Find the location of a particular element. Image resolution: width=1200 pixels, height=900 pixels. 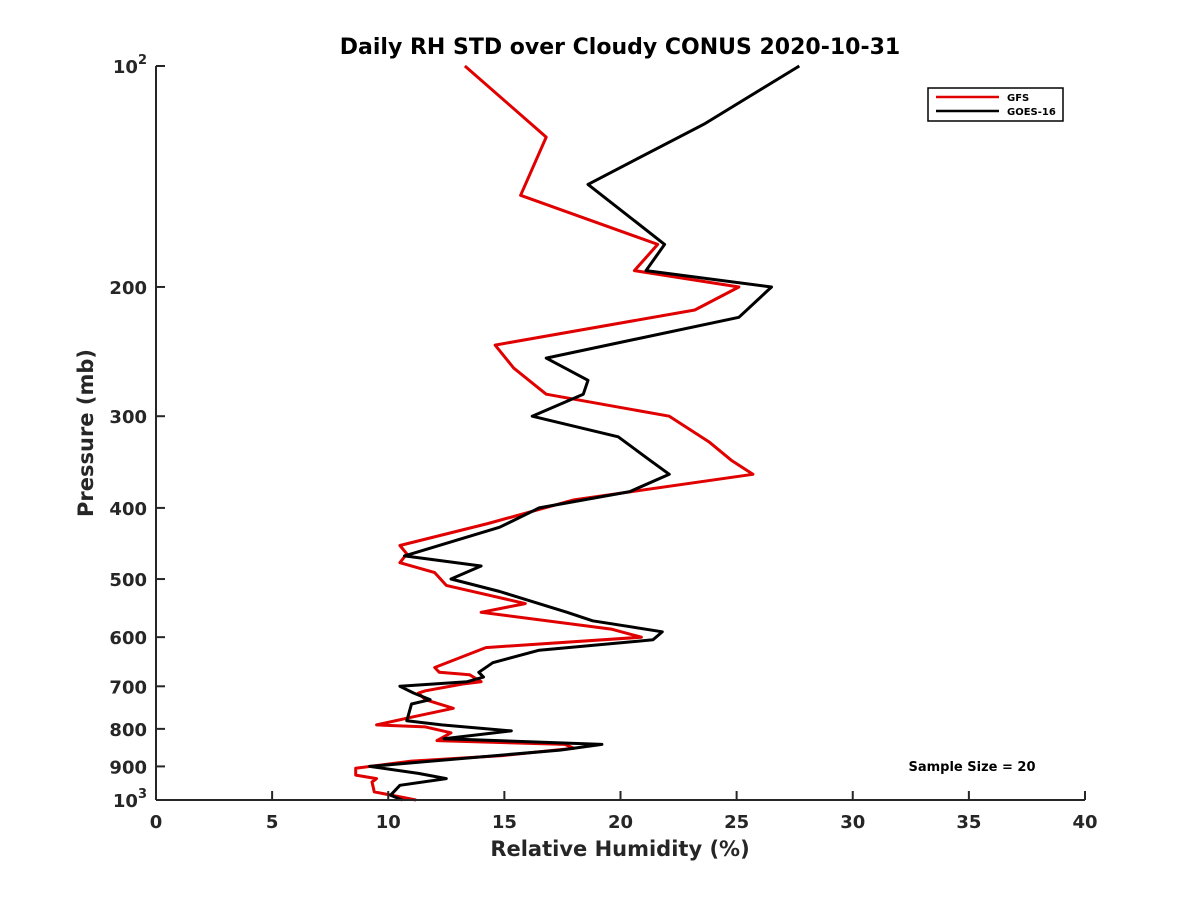

x-axis-label: Relative Humidity (%) is located at coordinates (619, 849).